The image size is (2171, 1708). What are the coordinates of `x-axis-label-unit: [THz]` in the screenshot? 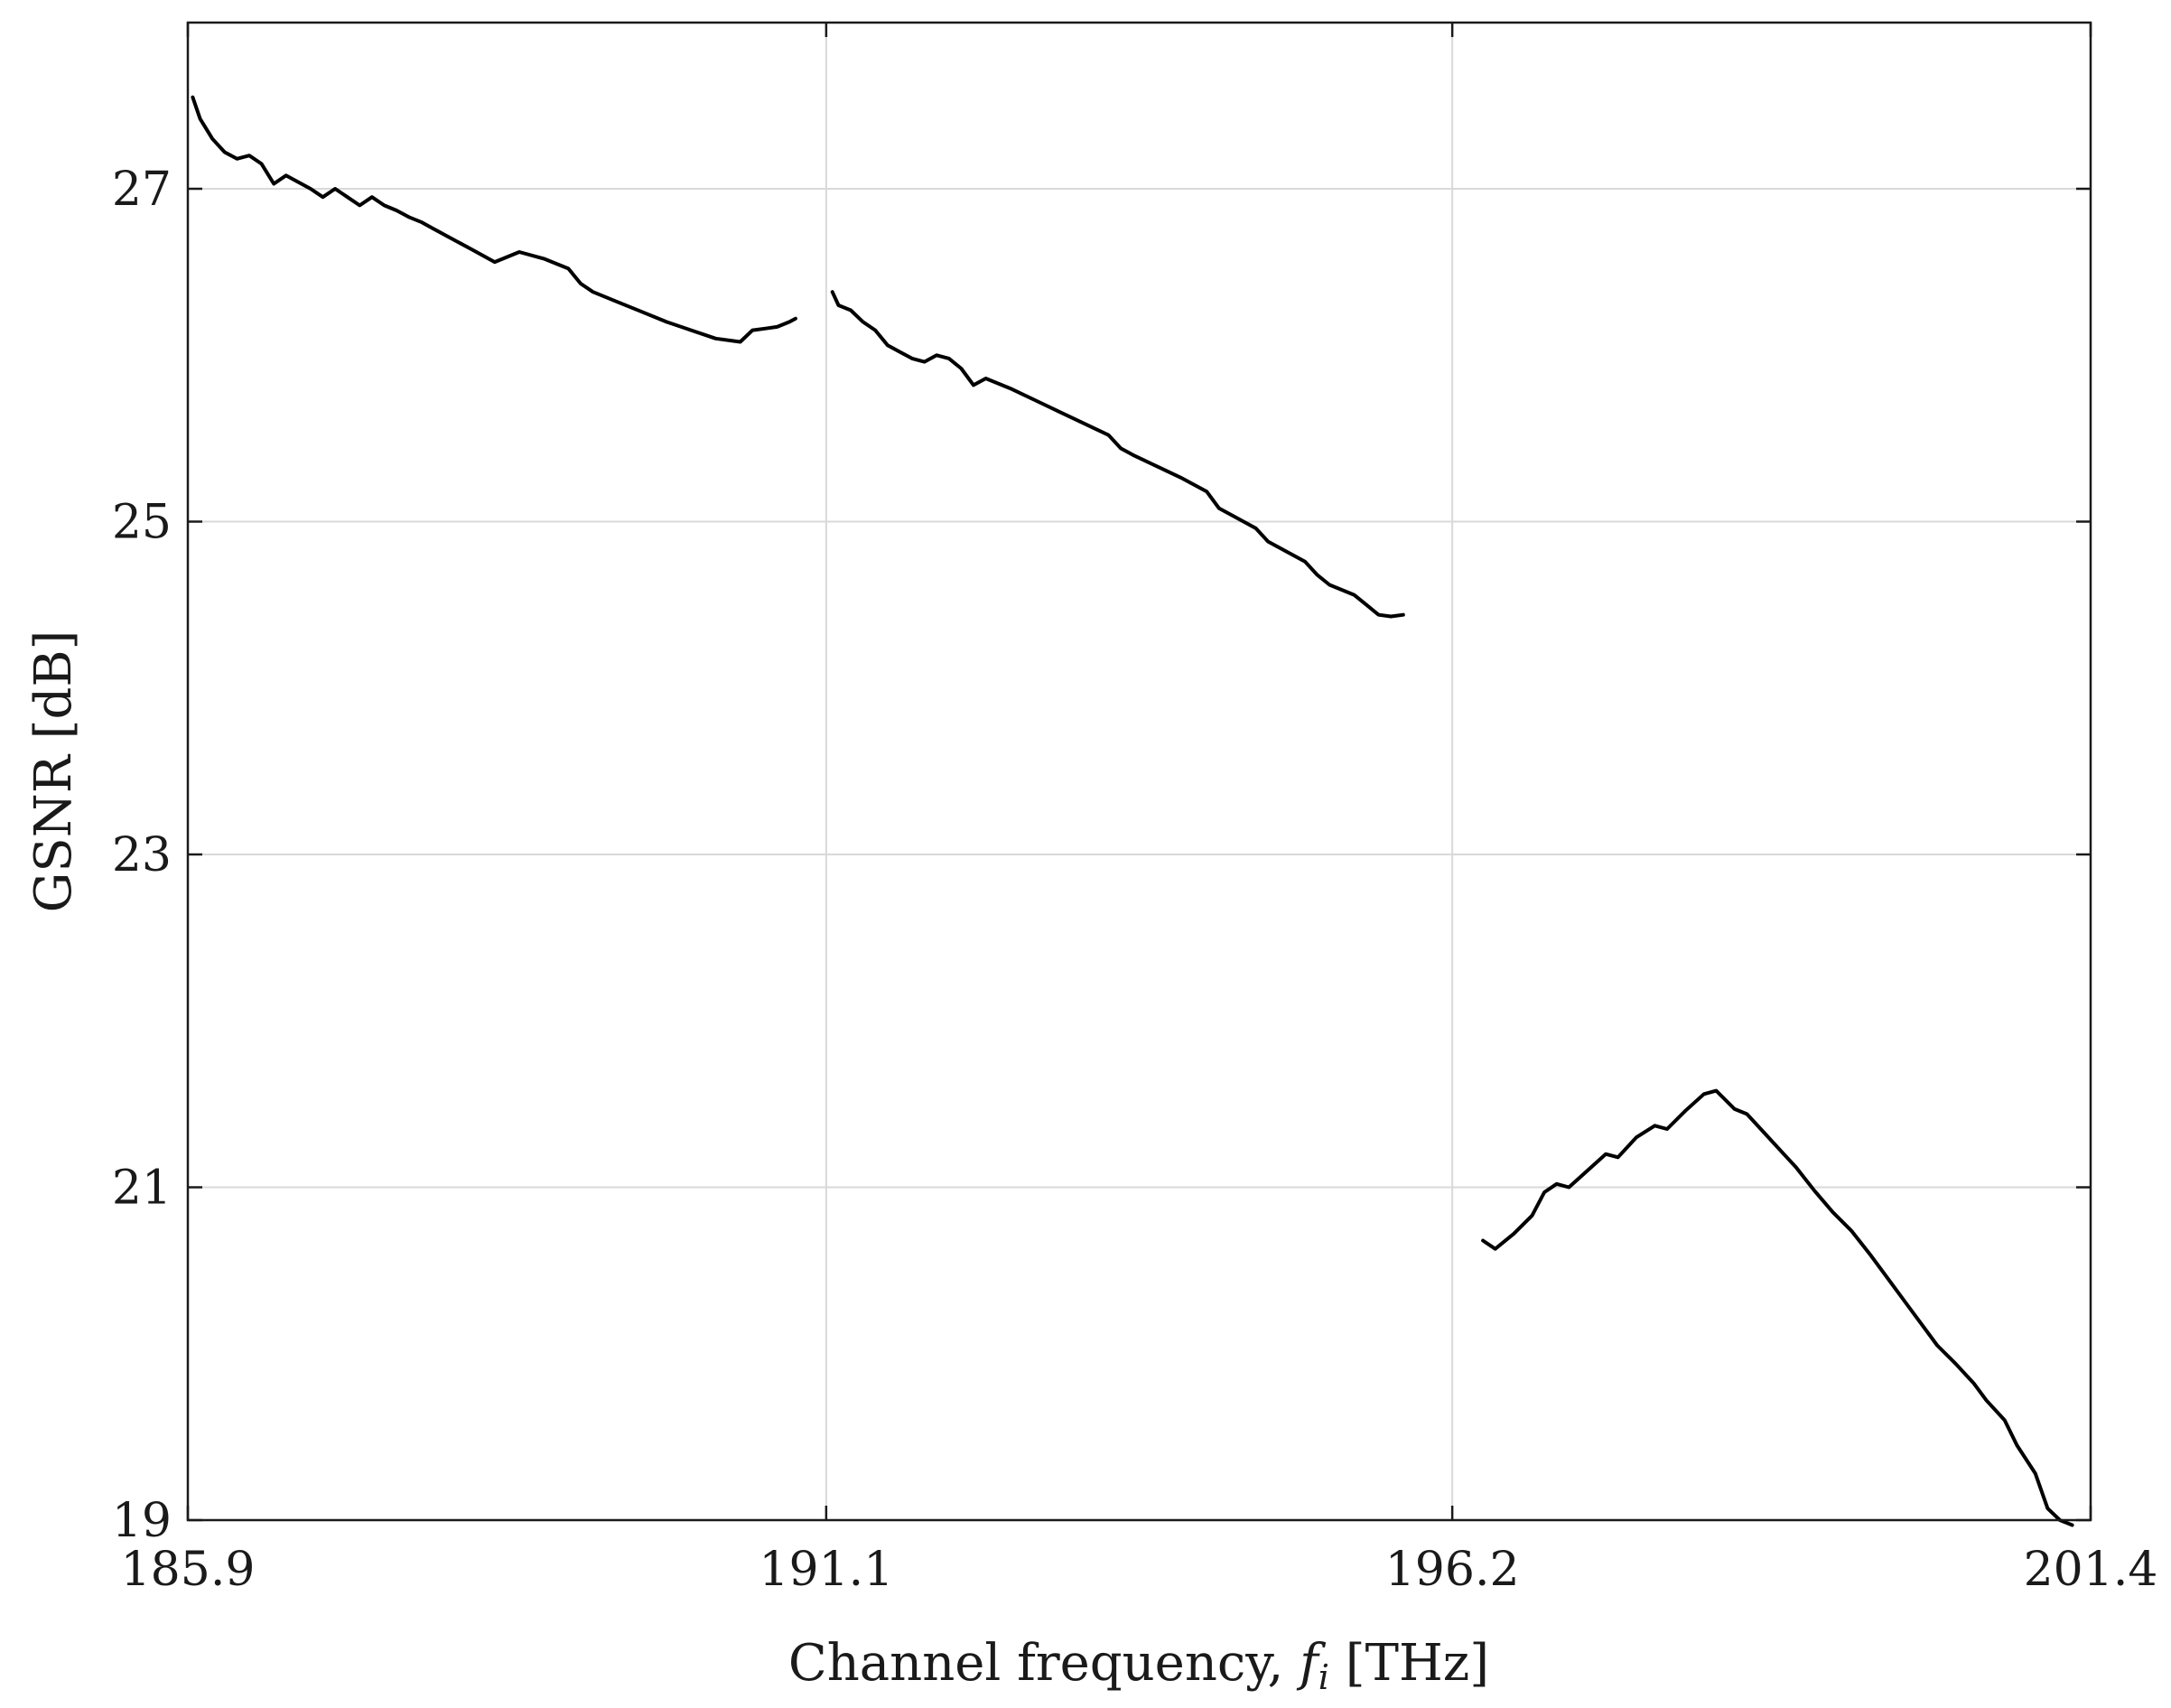 It's located at (1409, 1663).